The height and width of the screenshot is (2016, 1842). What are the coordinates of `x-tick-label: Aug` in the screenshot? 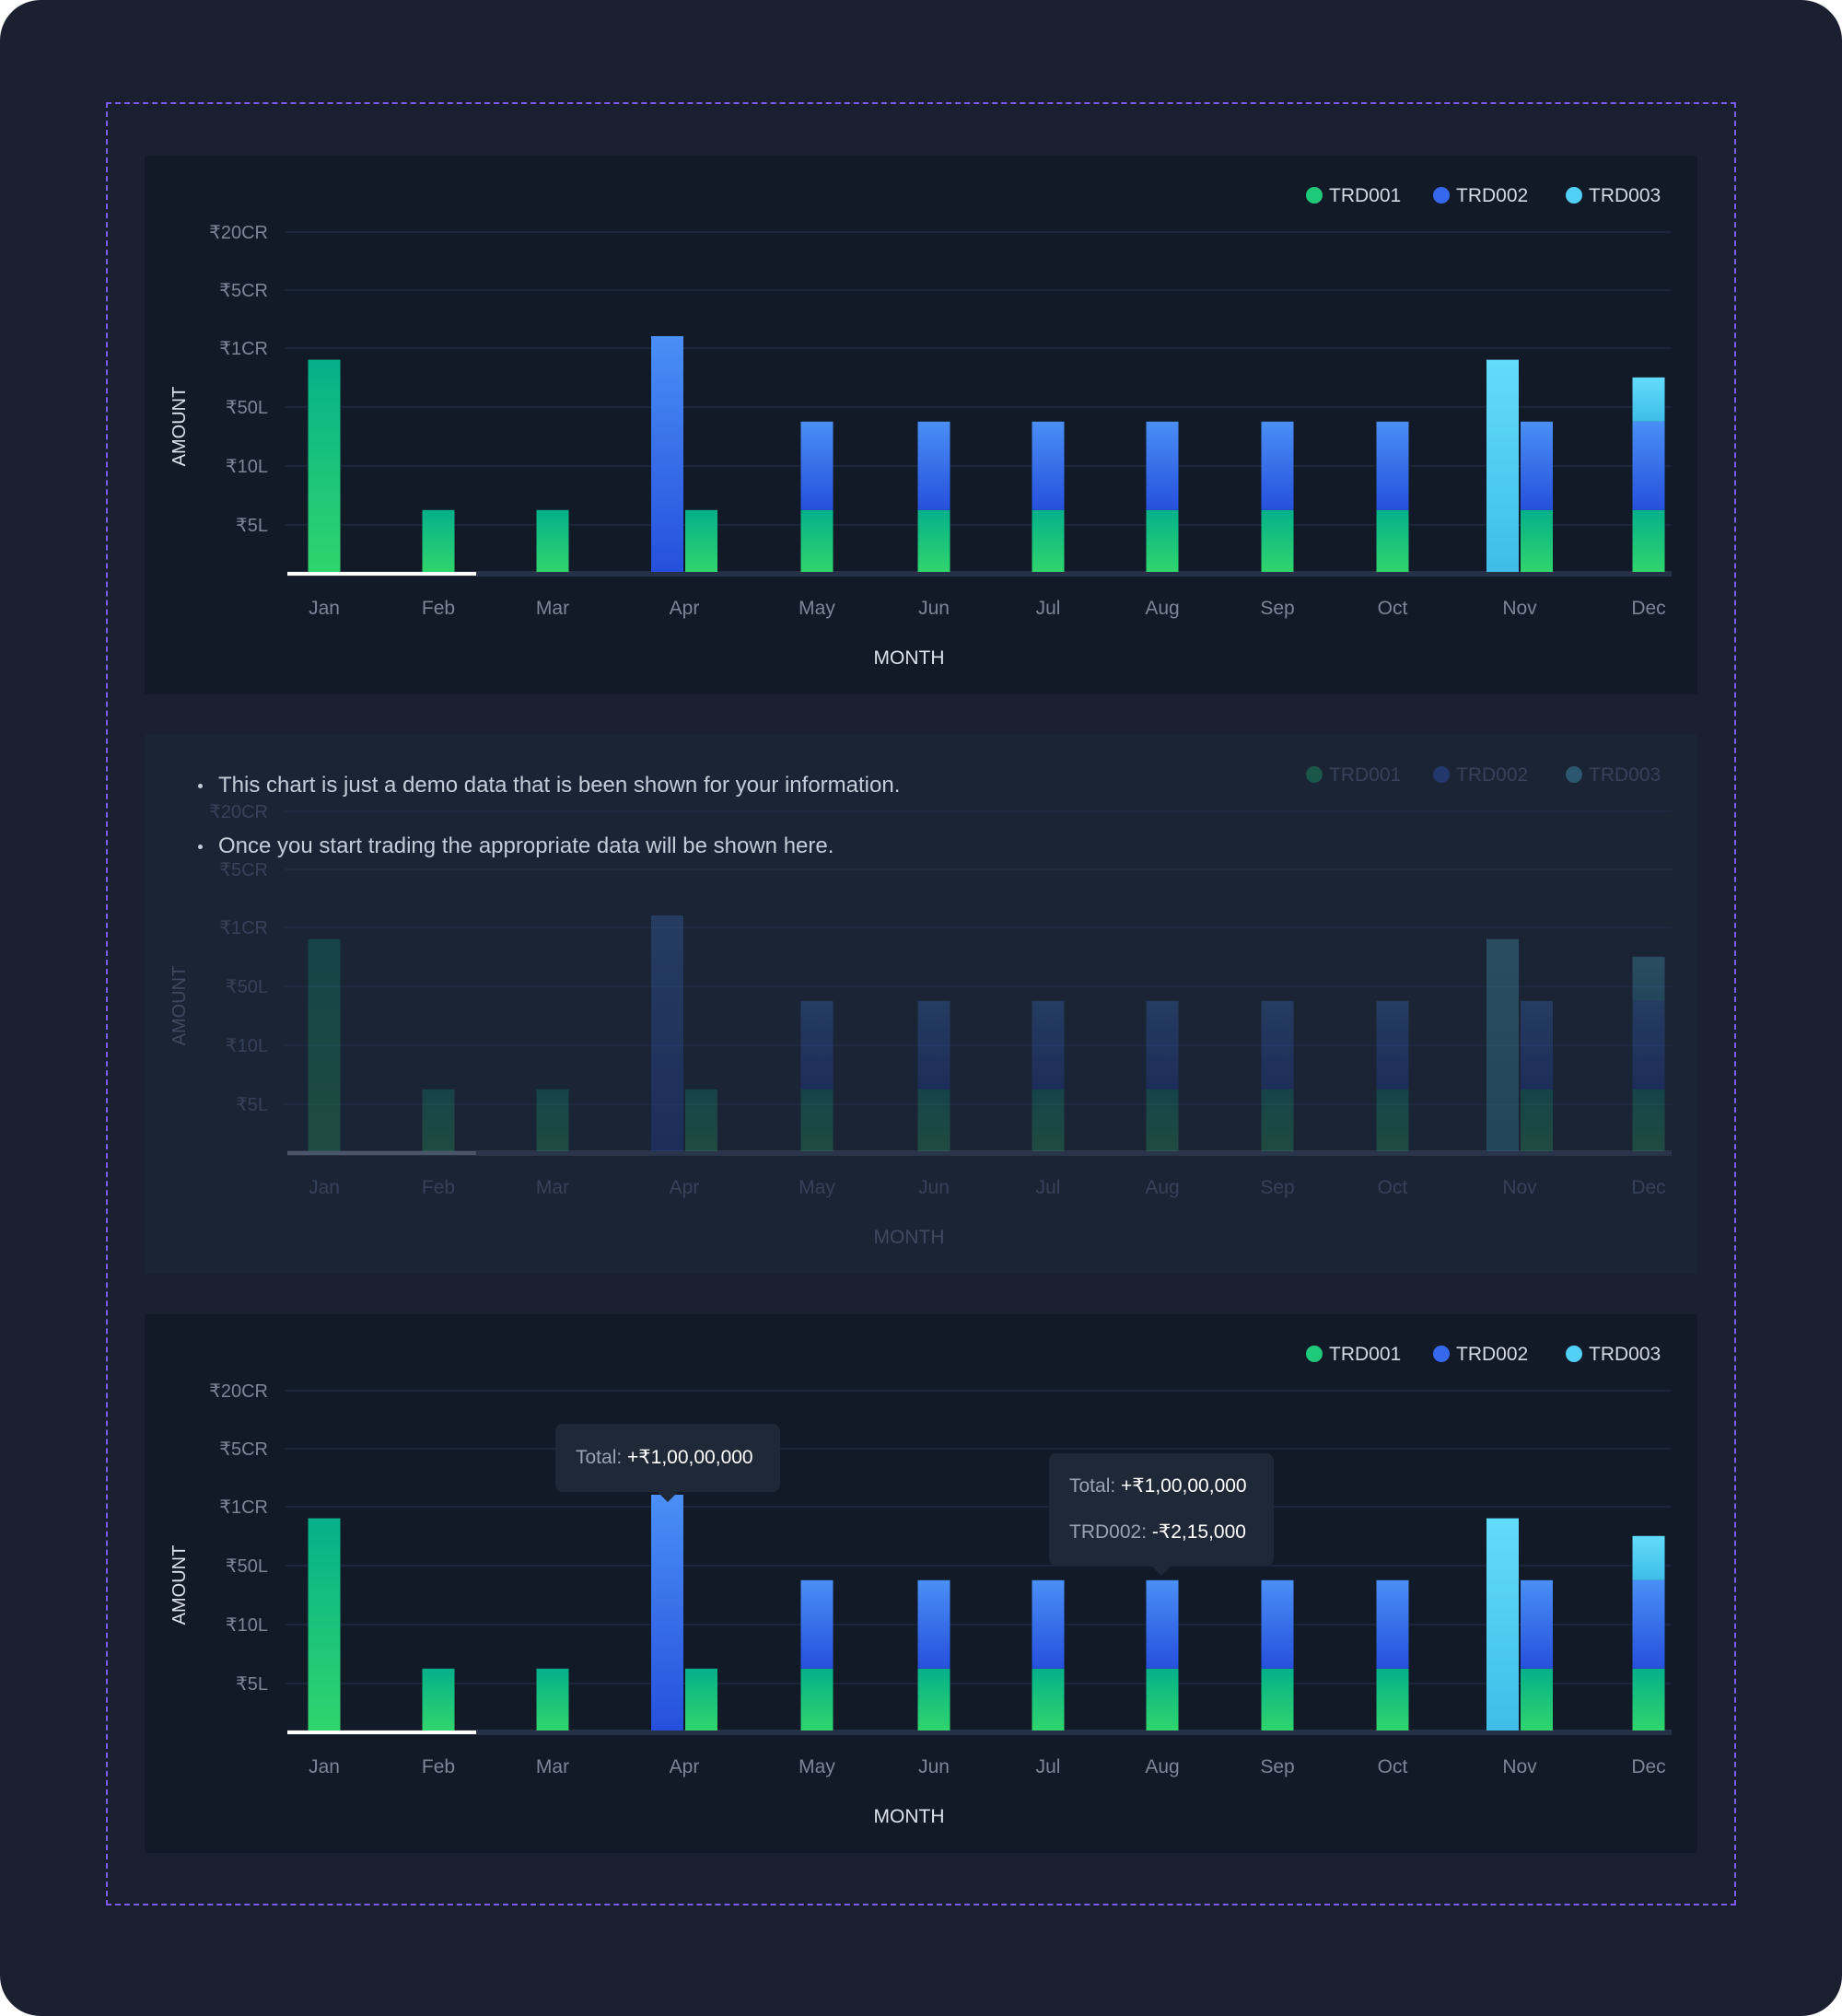 It's located at (1162, 608).